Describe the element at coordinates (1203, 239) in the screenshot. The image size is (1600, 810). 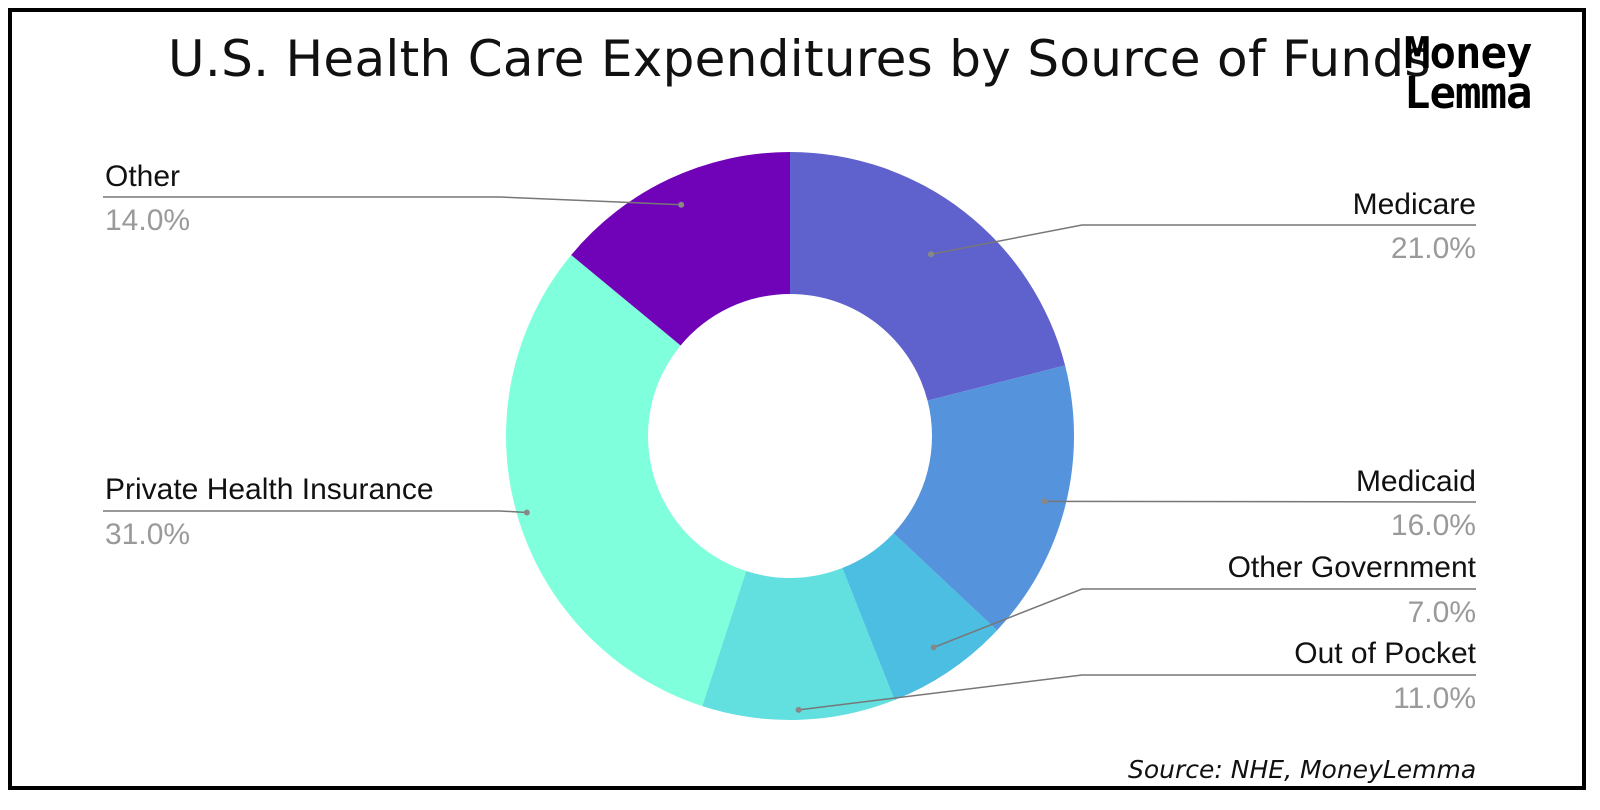
I see `leader-line-medicare` at that location.